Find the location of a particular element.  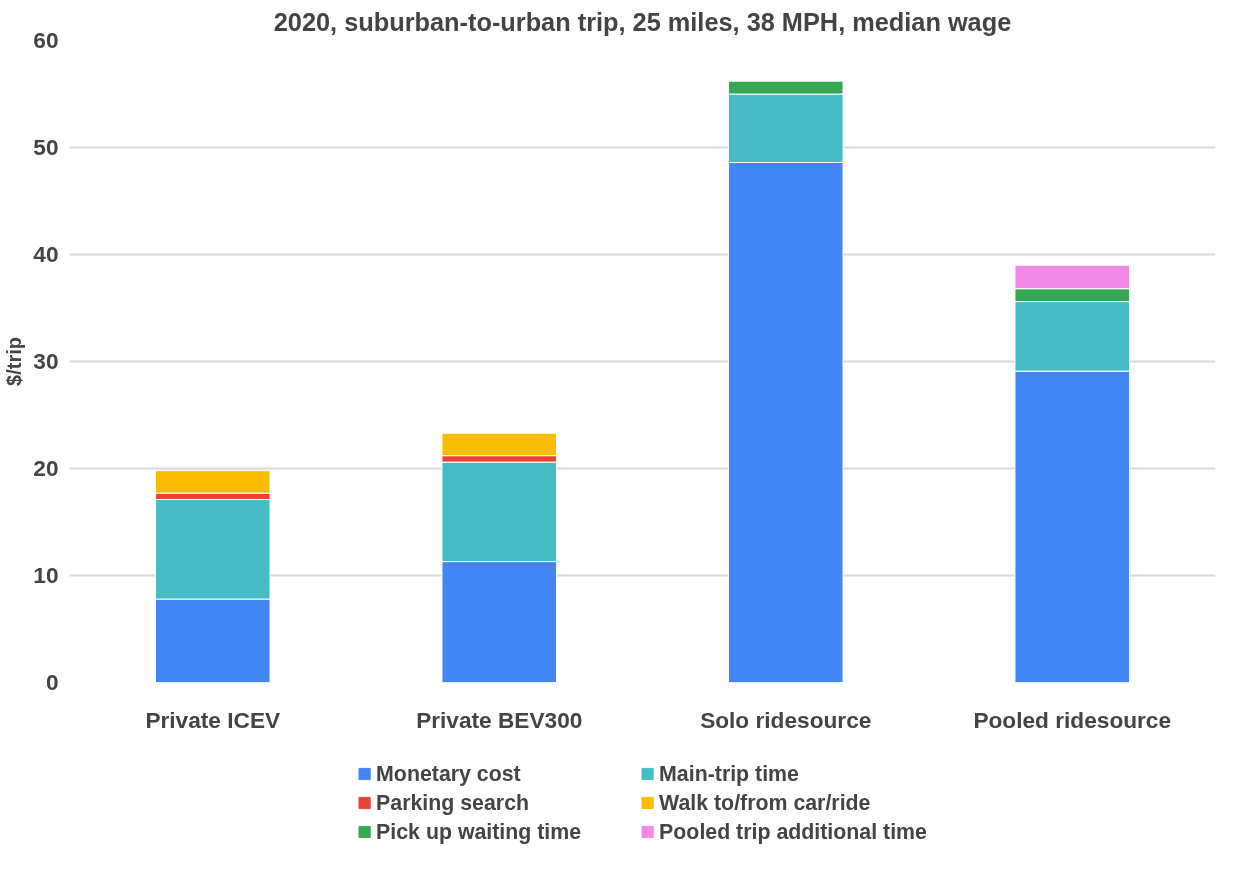

x-tick-label: Pooled ridesource is located at coordinates (1072, 719).